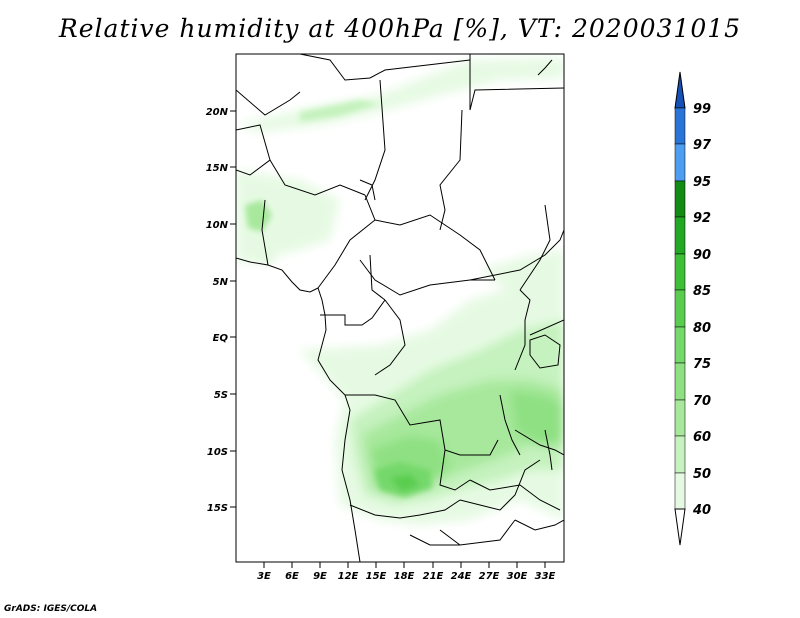 The height and width of the screenshot is (618, 800). I want to click on colorbar-label: 50, so click(702, 474).